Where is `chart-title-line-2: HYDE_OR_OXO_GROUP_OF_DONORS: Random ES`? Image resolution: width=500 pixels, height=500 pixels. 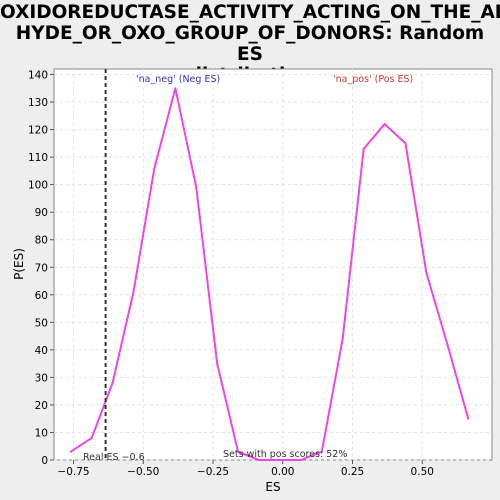 chart-title-line-2: HYDE_OR_OXO_GROUP_OF_DONORS: Random ES is located at coordinates (250, 44).